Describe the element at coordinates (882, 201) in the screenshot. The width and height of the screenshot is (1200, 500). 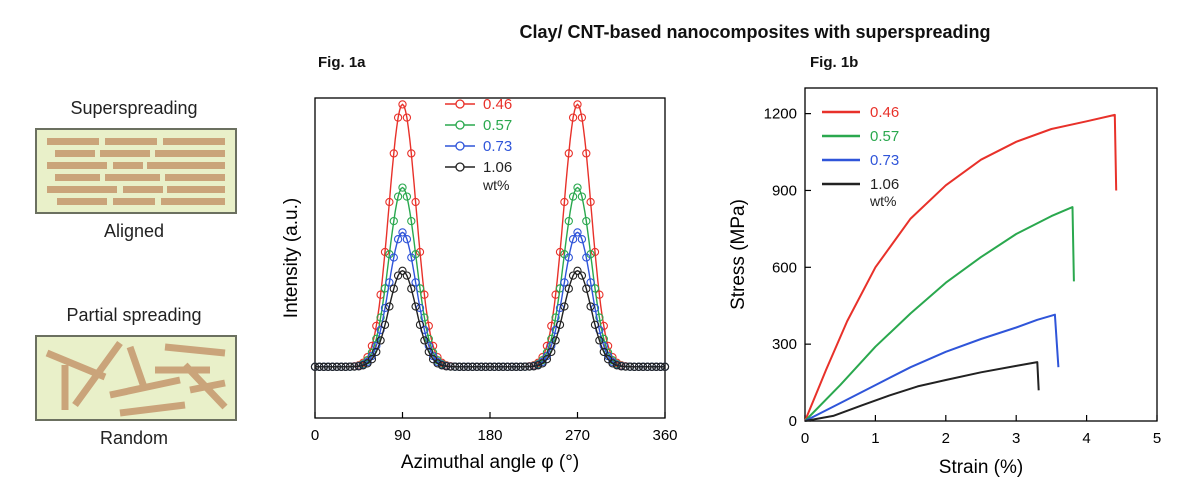
I see `legend-unit: wt%` at that location.